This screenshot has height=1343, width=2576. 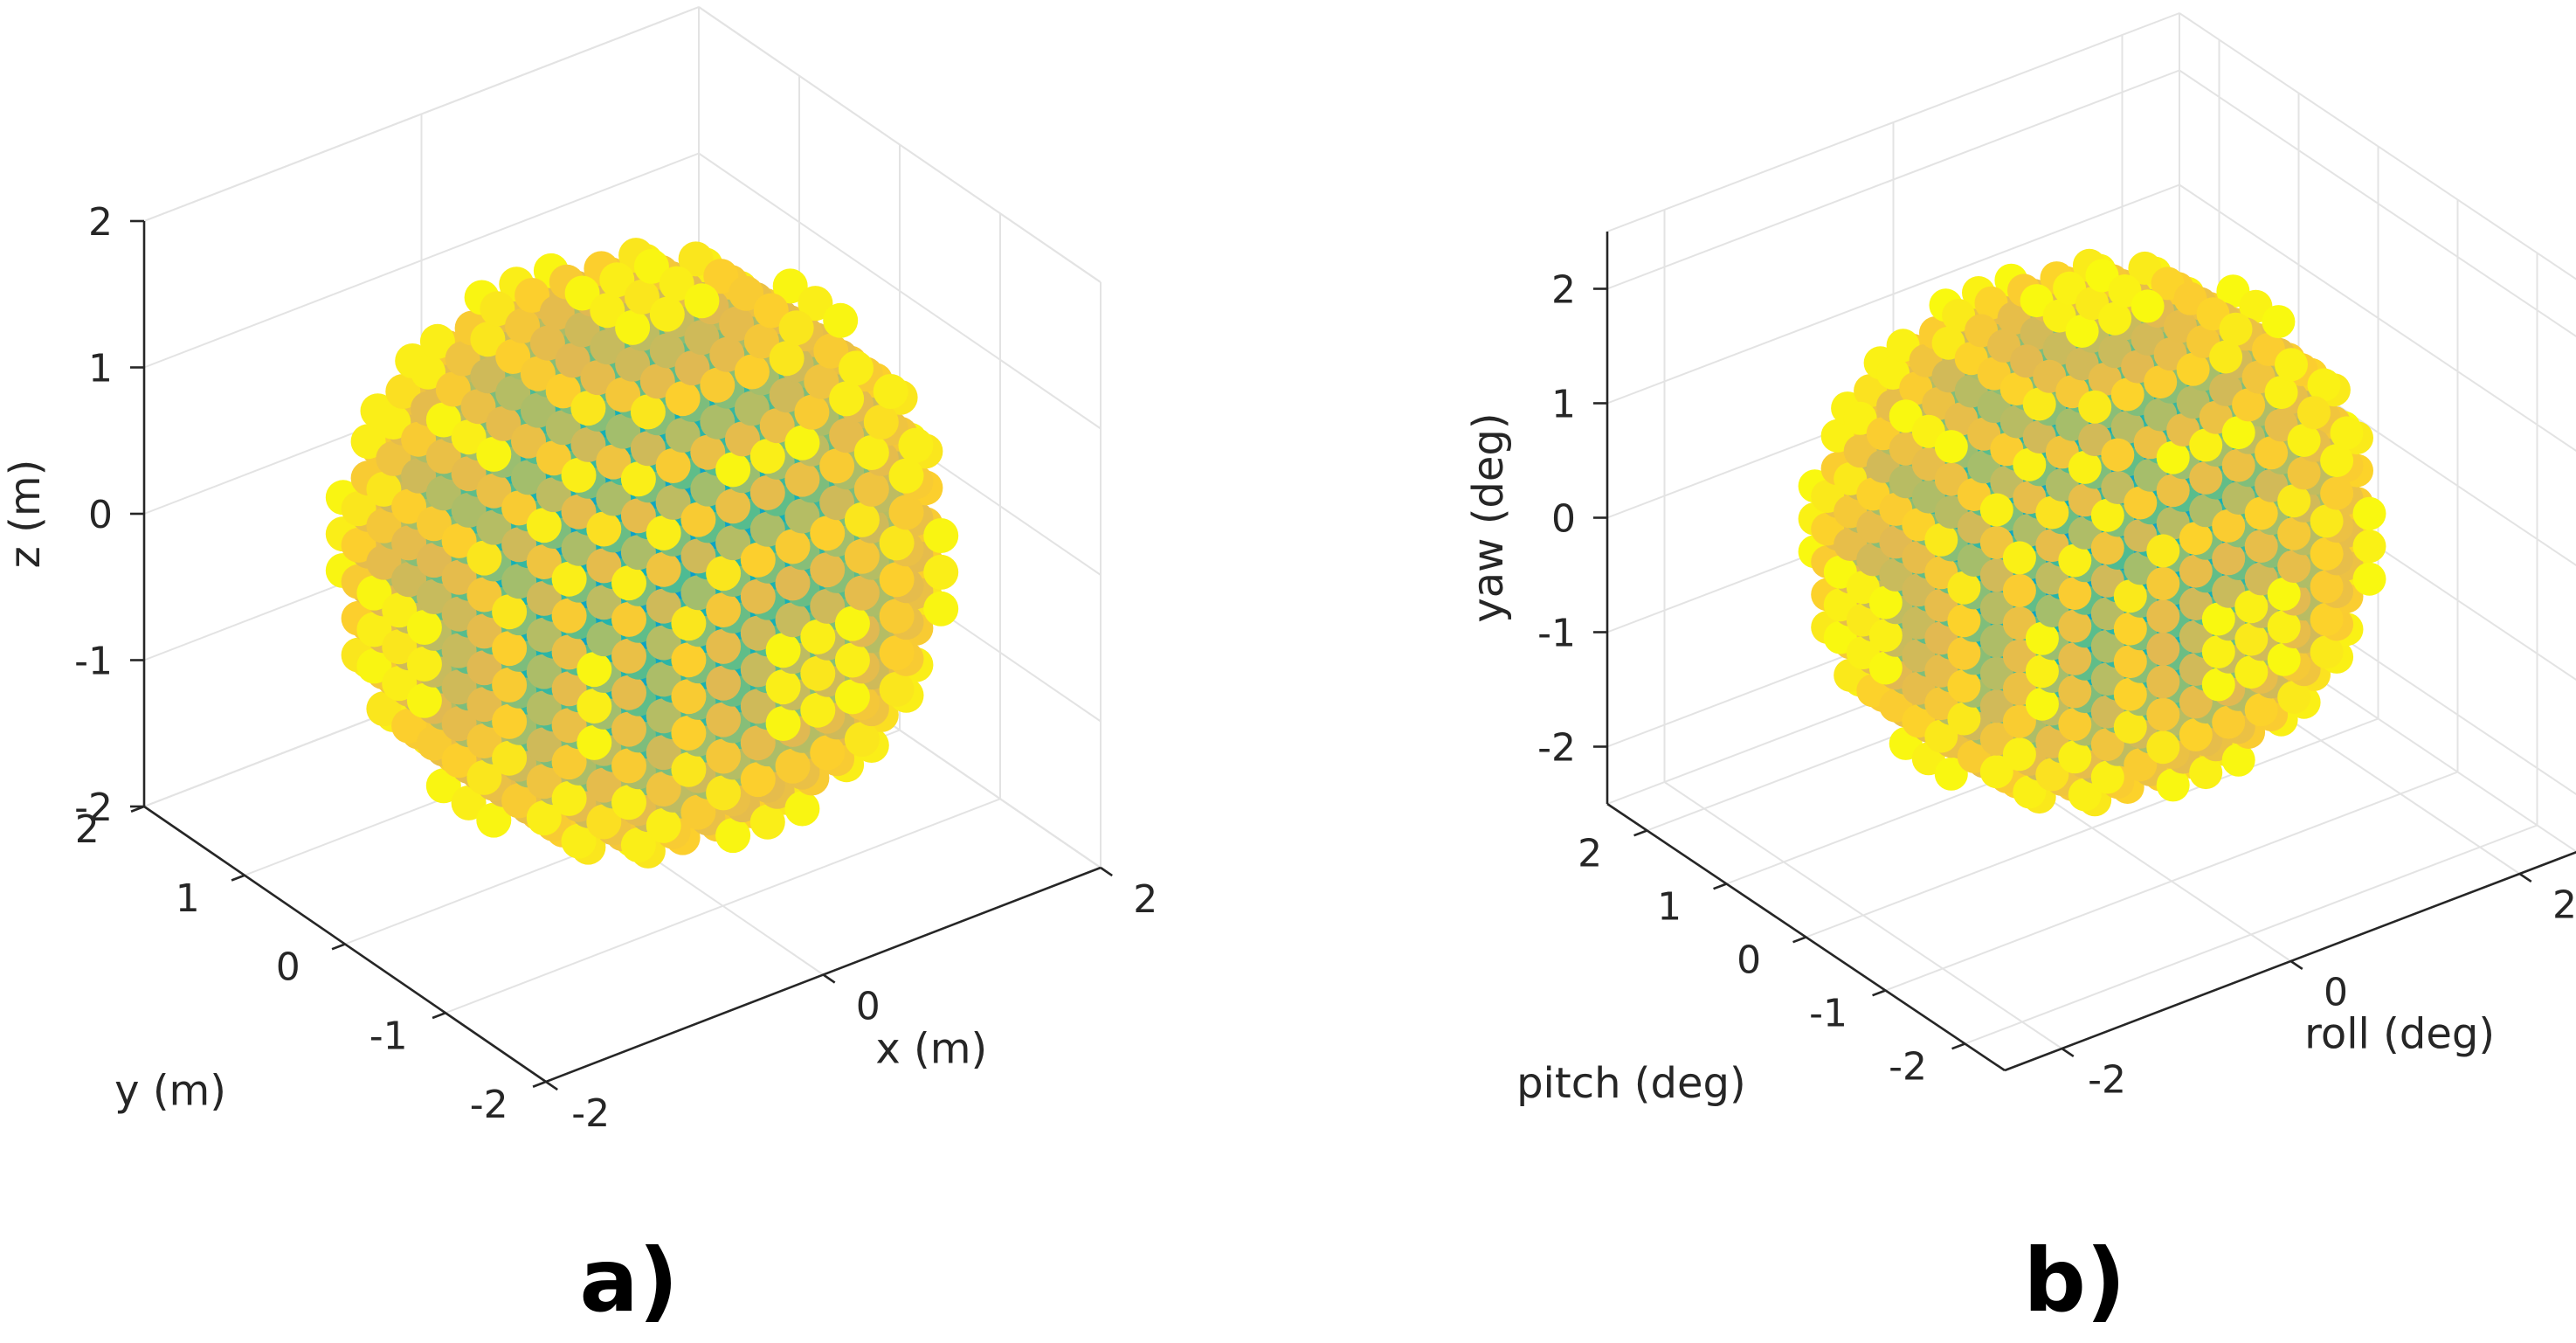 What do you see at coordinates (1488, 517) in the screenshot?
I see `panel-b-z-axis-label: yaw (deg)` at bounding box center [1488, 517].